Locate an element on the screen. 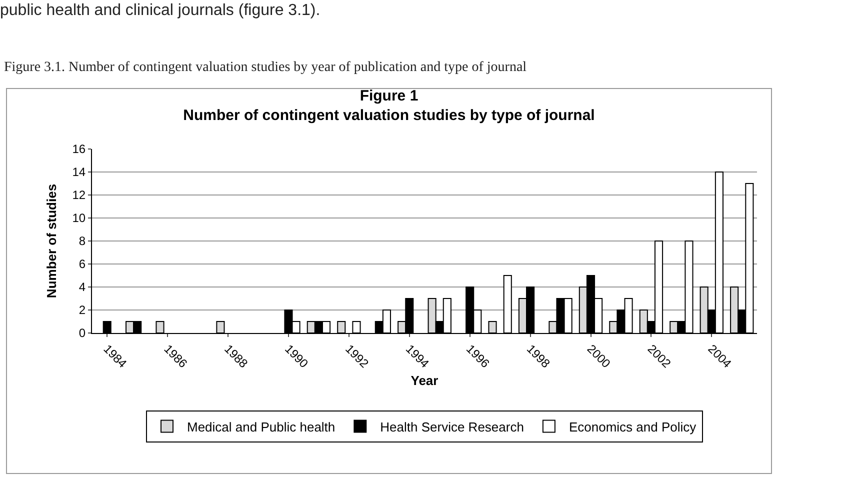  chart-title: Figure 1 is located at coordinates (389, 96).